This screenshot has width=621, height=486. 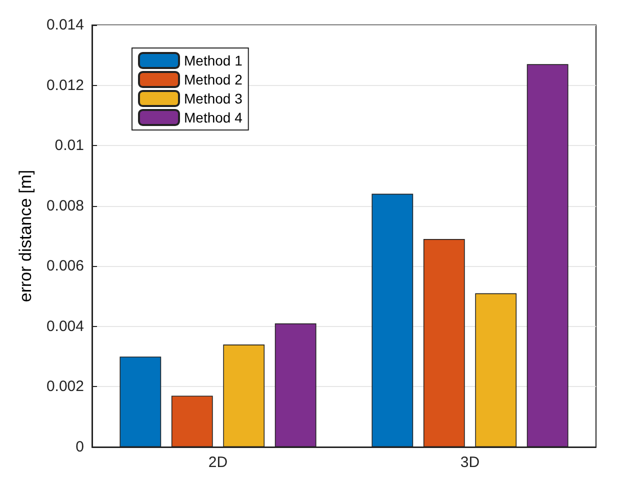 I want to click on y-tick-label: 0.008, so click(x=65, y=205).